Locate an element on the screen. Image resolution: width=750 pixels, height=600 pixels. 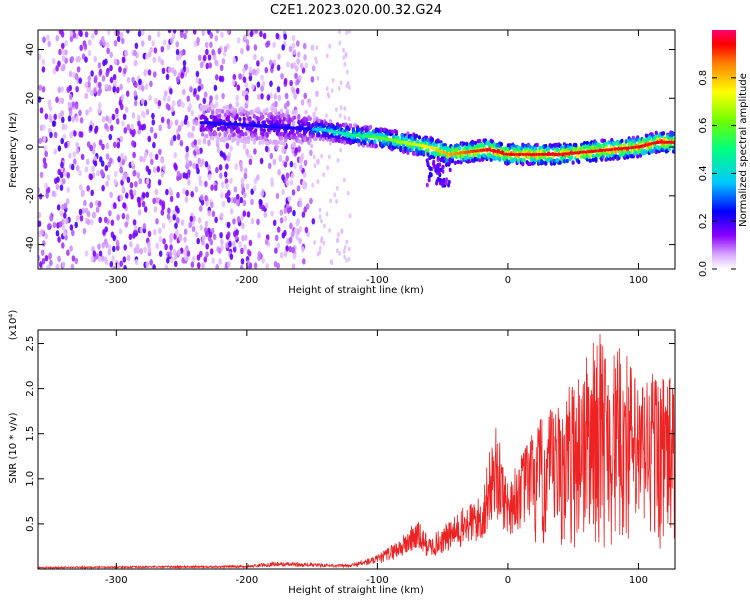
spectrogram-xlabel: Height of straight line (km) is located at coordinates (356, 290).